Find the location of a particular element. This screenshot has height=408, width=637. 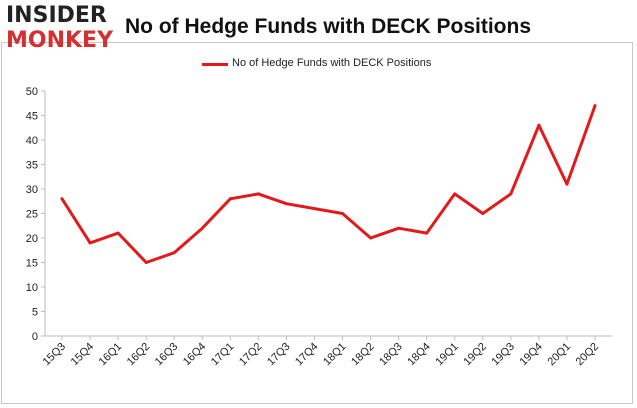

insider-monkey-logo: INSIDER MONKEY is located at coordinates (62, 29).